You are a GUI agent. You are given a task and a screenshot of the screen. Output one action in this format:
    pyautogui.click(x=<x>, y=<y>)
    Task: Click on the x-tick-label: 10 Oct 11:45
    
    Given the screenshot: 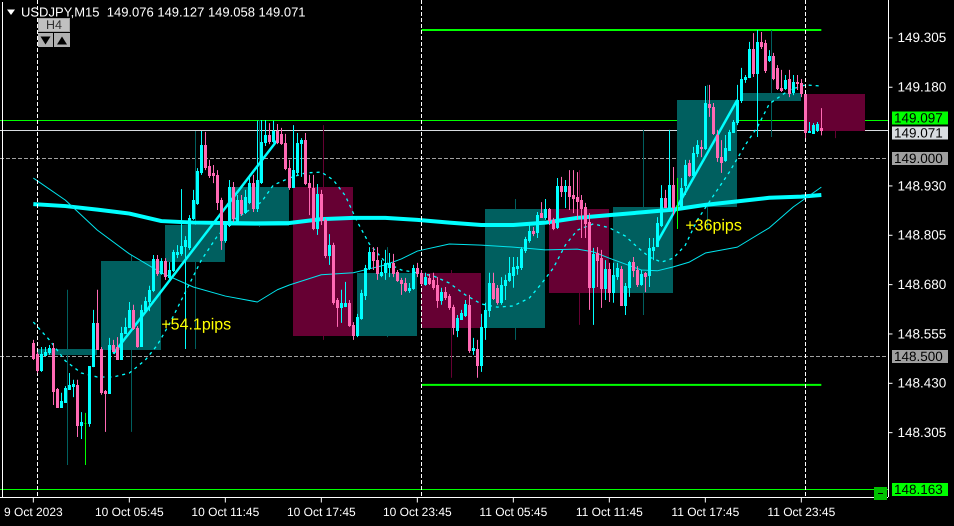 What is the action you would take?
    pyautogui.click(x=225, y=512)
    